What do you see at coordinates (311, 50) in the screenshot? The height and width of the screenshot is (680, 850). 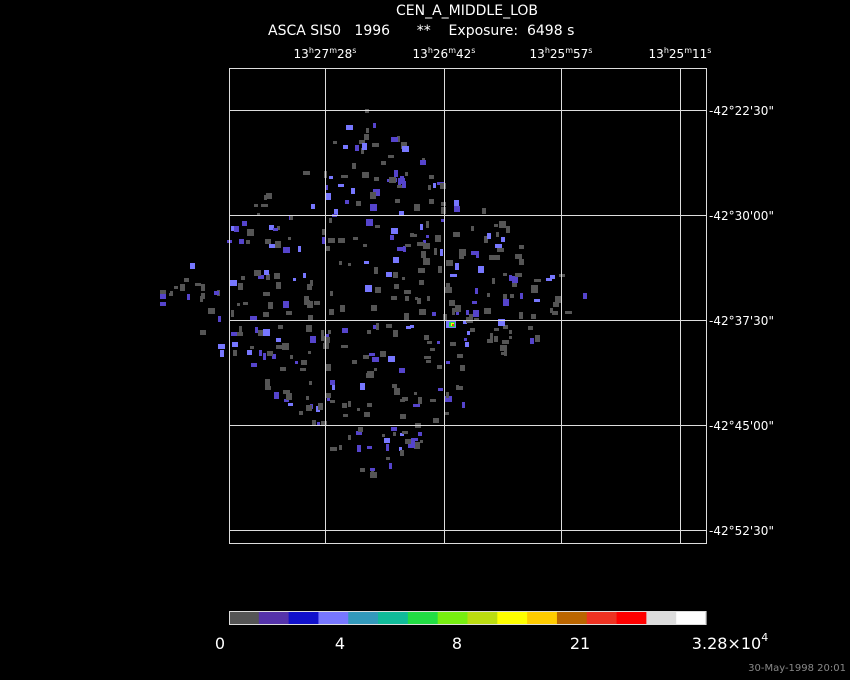 I see `ra-unit: h` at bounding box center [311, 50].